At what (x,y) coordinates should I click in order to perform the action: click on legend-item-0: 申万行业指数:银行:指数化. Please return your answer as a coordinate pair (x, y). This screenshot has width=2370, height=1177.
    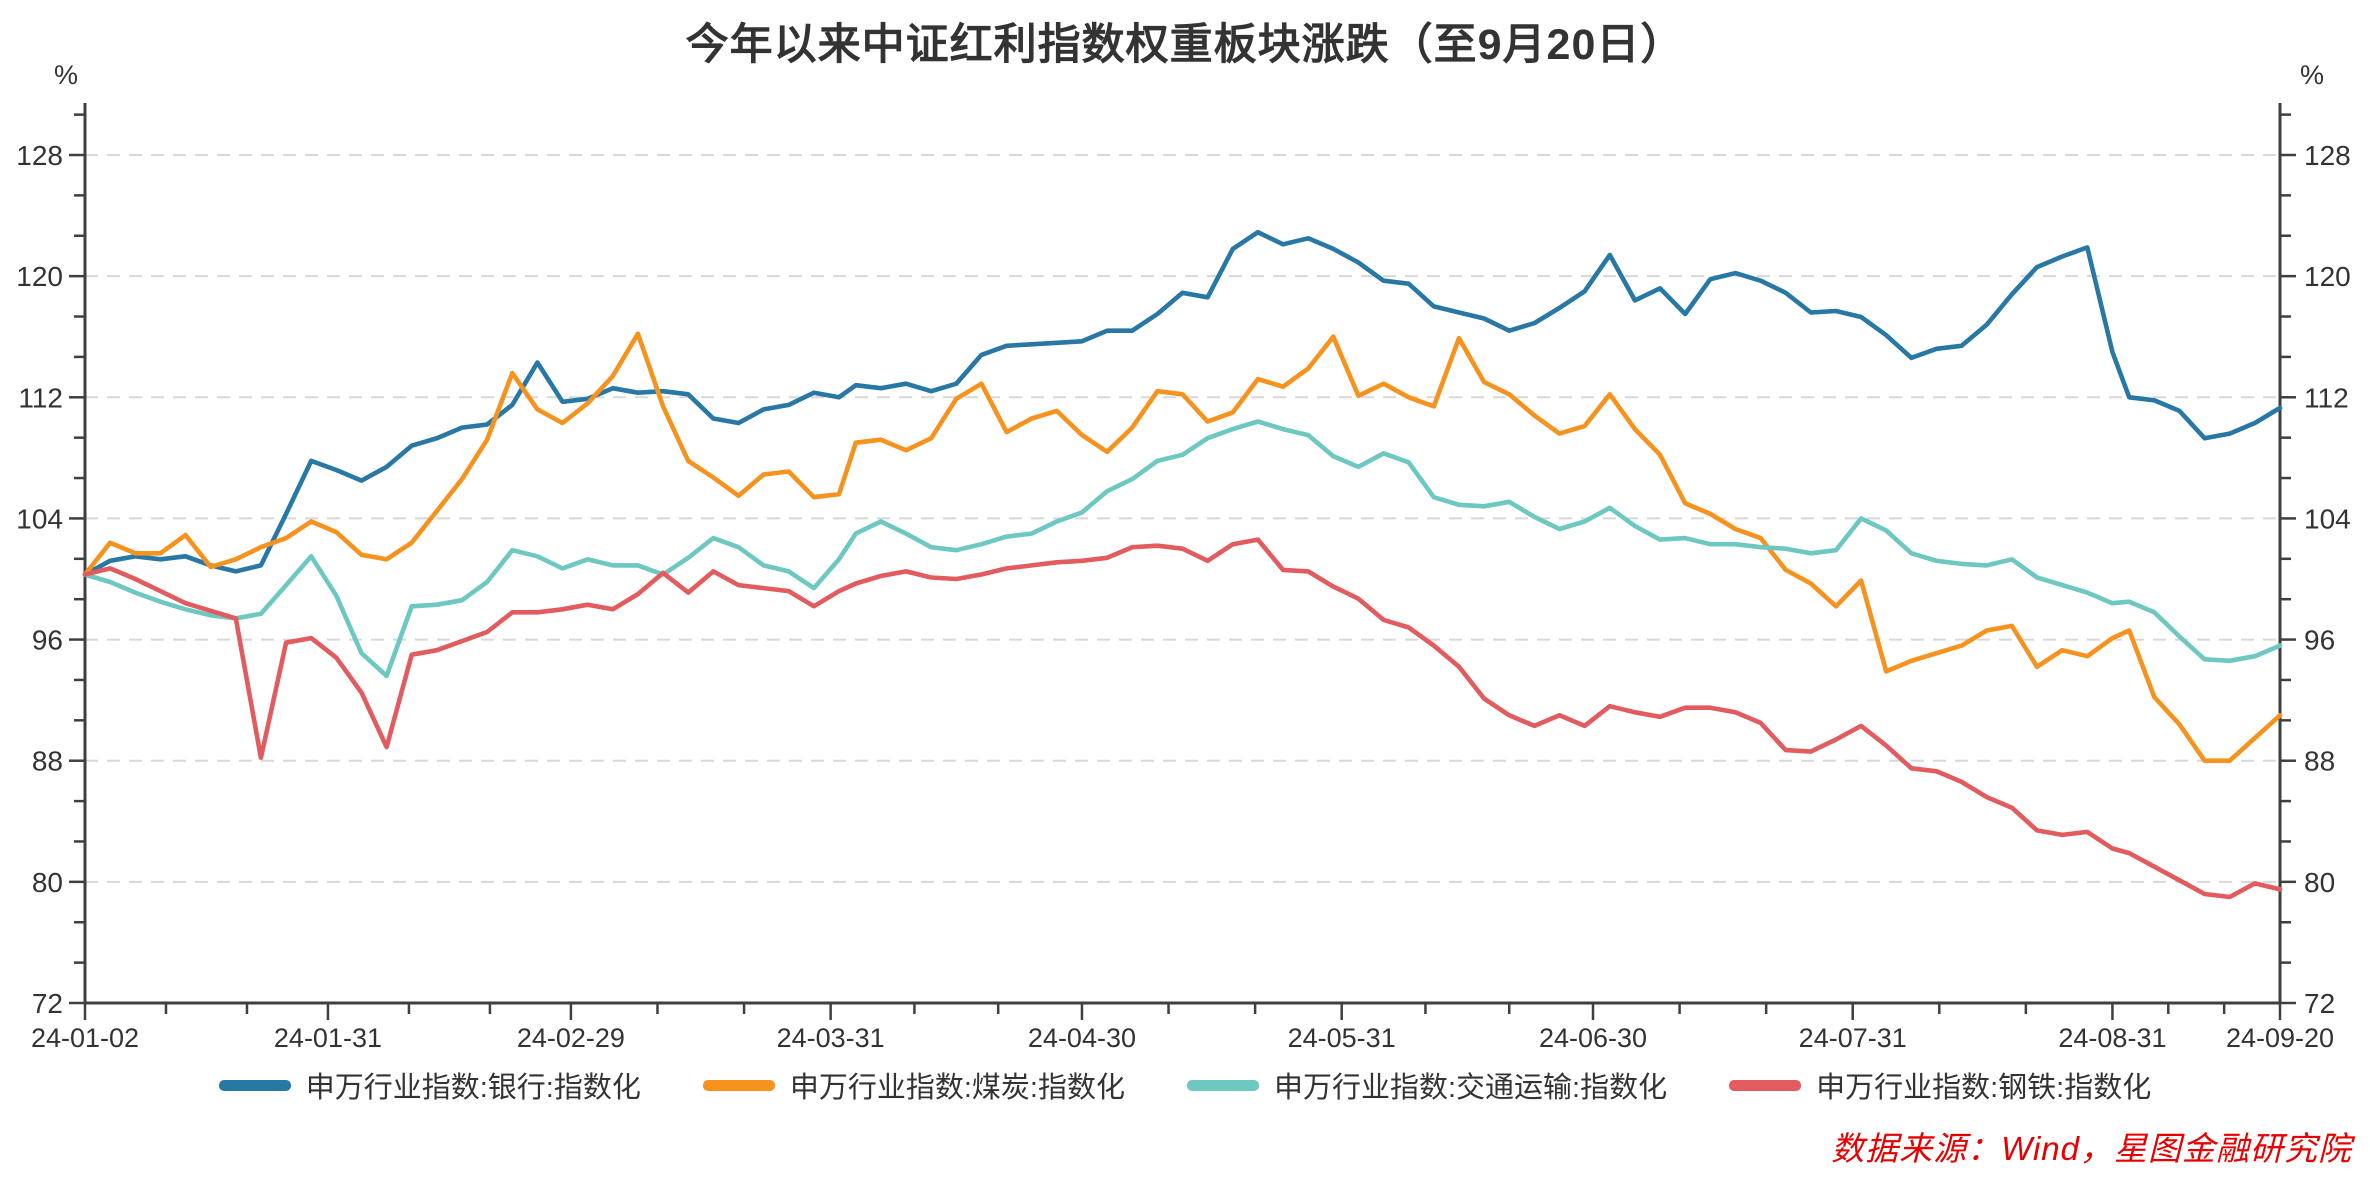
    Looking at the image, I should click on (429, 1085).